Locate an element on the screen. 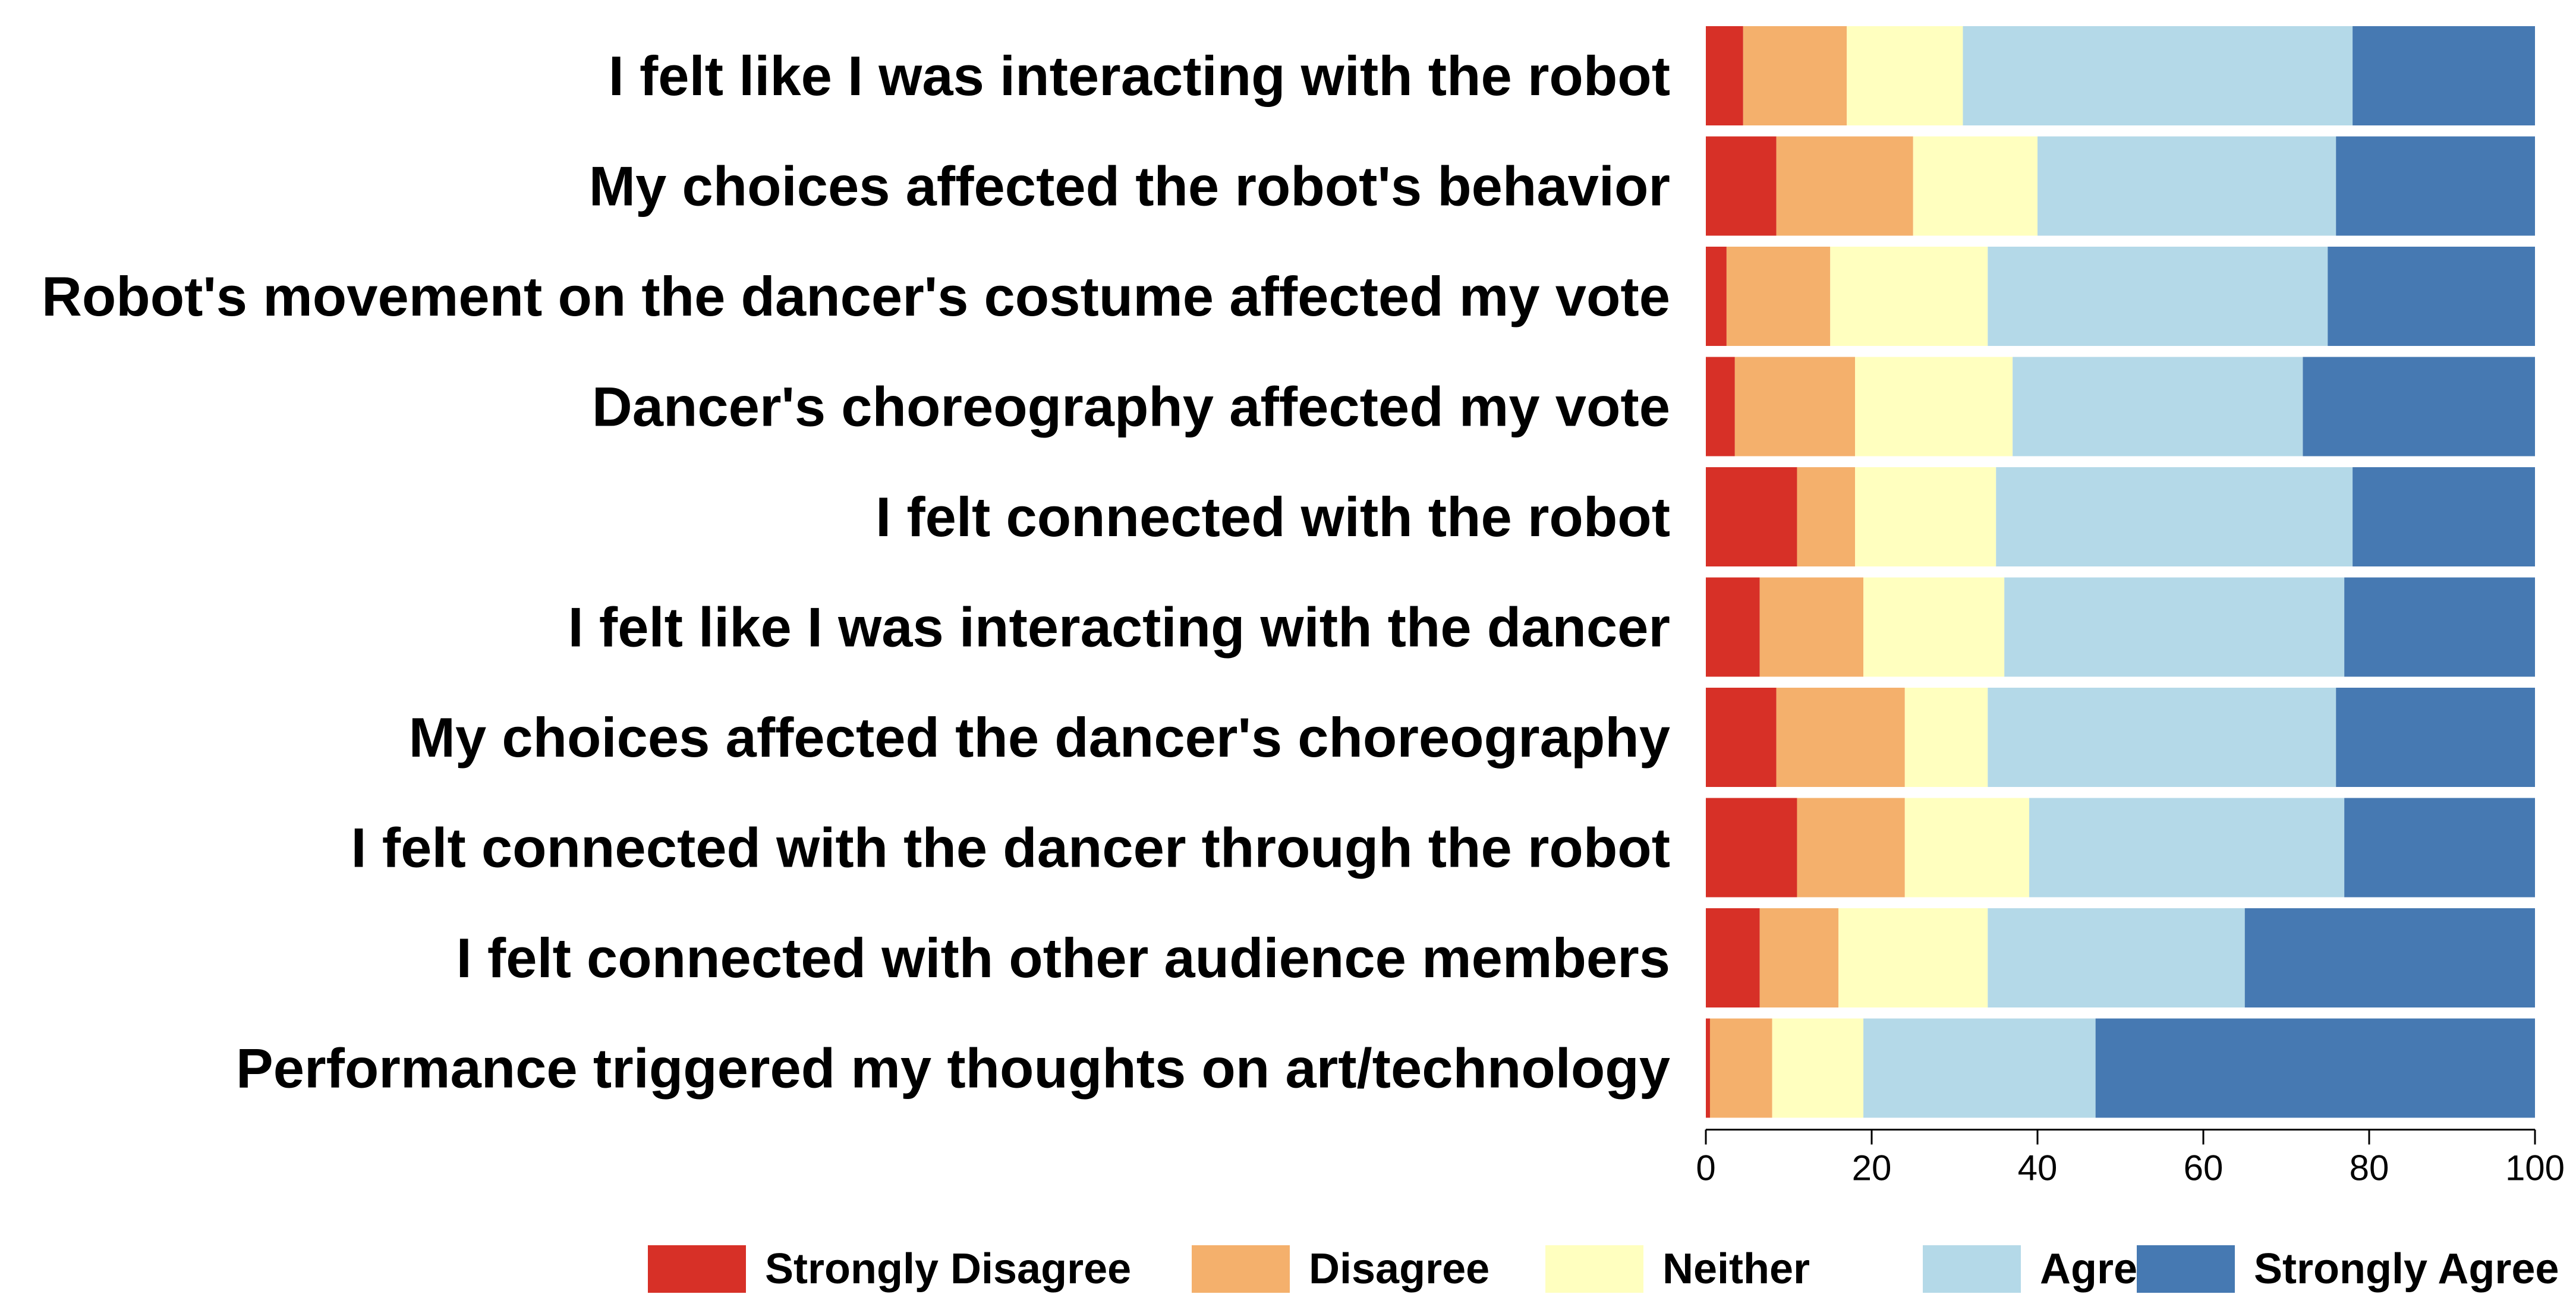 This screenshot has height=1313, width=2576. legend-label: Strongly Disagree is located at coordinates (948, 1269).